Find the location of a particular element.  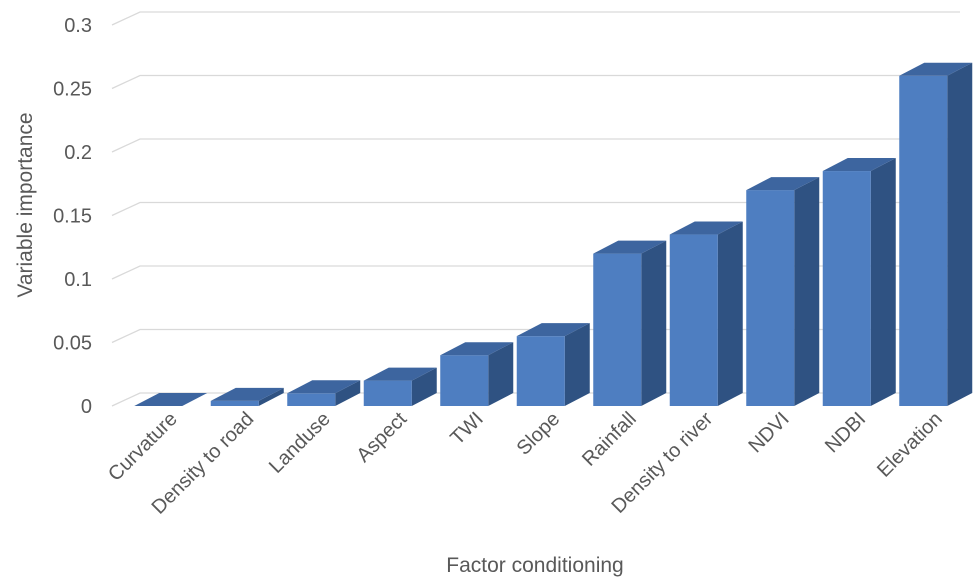

y-tick-label: 0.05 is located at coordinates (72, 344).